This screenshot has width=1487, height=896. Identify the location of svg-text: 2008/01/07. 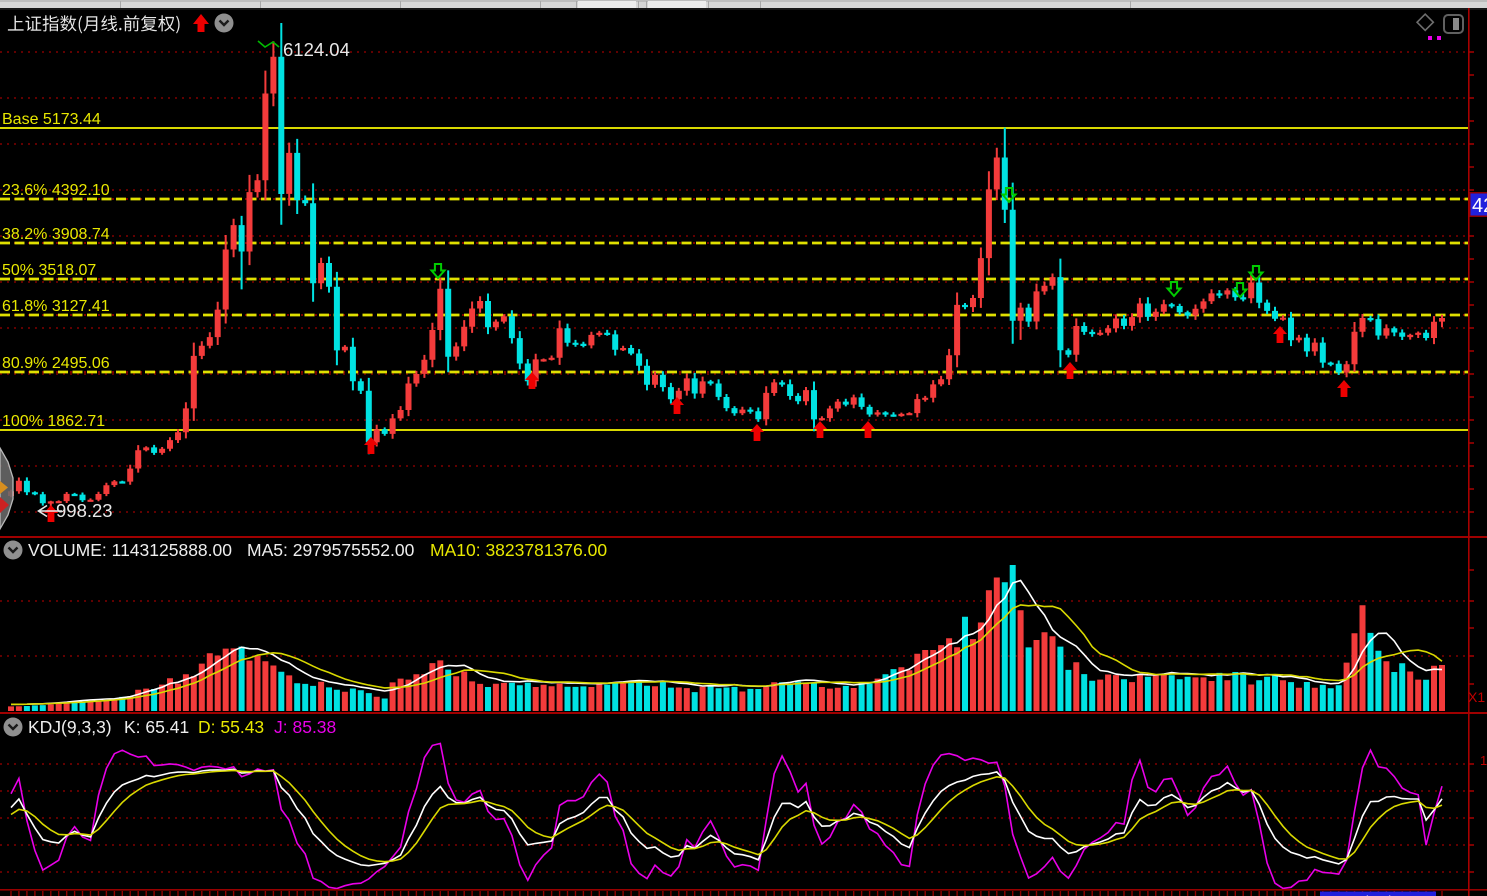
(1368, 895).